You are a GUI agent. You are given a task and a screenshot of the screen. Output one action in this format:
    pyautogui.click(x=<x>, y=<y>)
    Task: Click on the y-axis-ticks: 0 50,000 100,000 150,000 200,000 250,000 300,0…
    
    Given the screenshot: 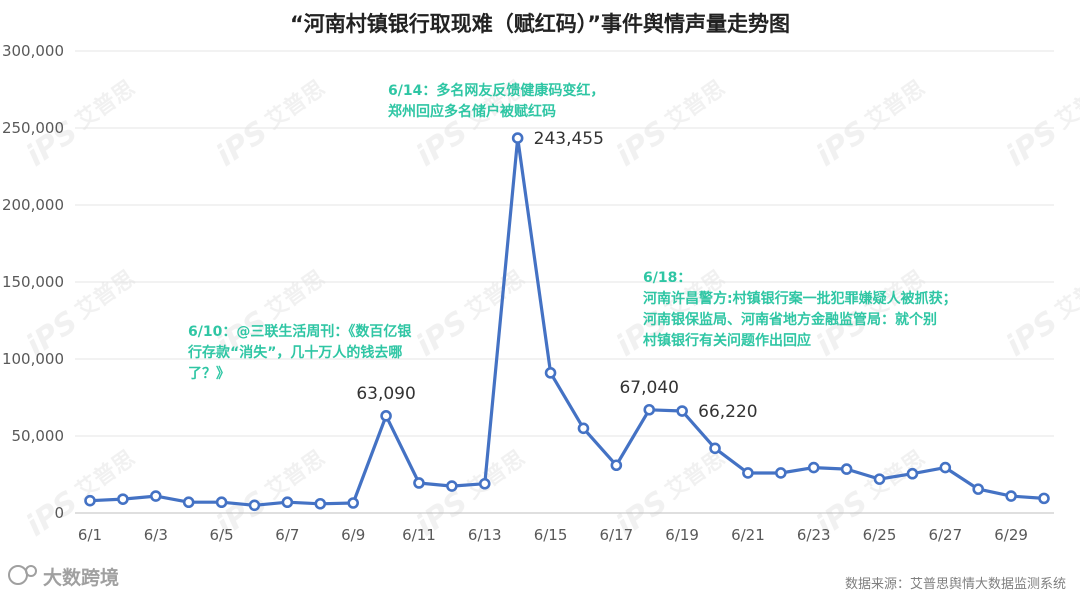 What is the action you would take?
    pyautogui.click(x=33, y=282)
    